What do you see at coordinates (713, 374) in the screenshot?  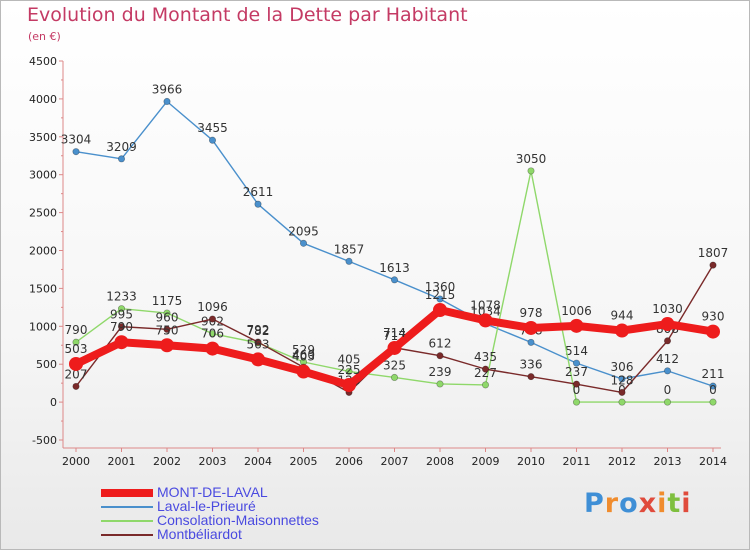 I see `data-label: 211` at bounding box center [713, 374].